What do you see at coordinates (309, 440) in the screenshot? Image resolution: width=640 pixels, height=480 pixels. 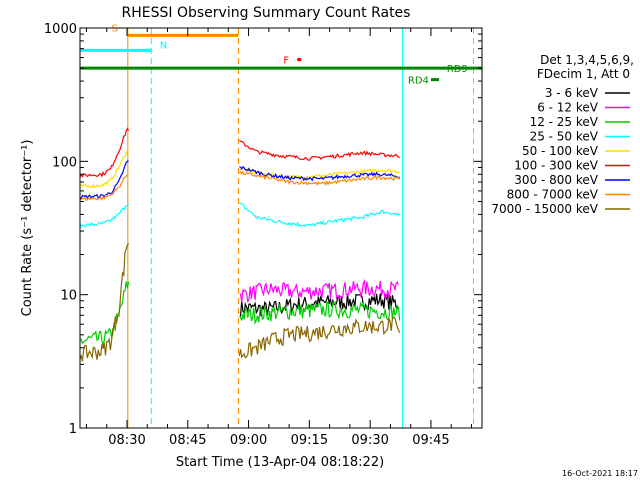 I see `x-tick-label: 09:15` at bounding box center [309, 440].